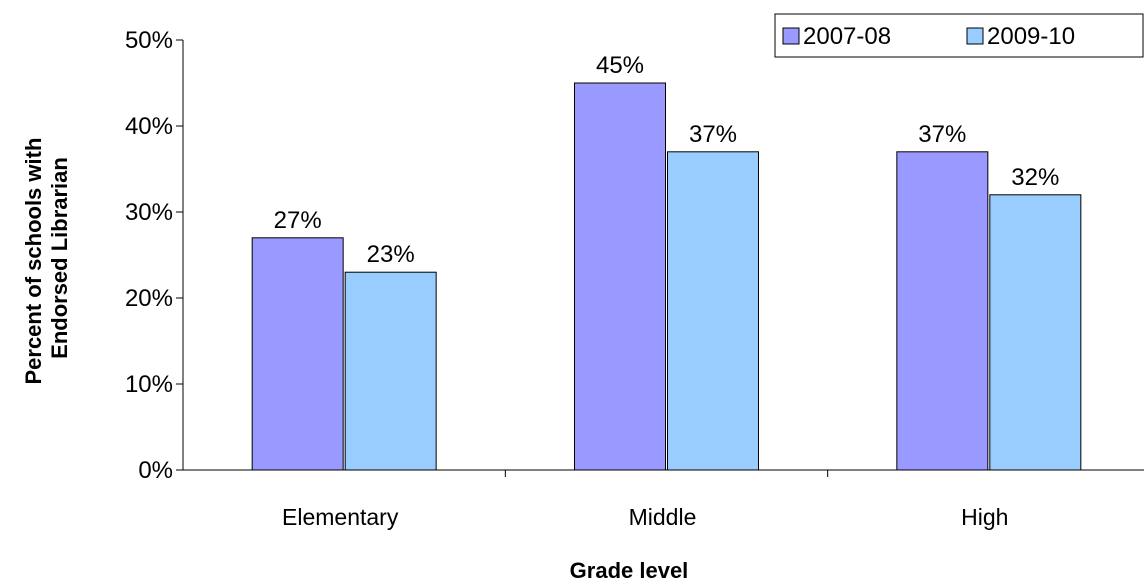  Describe the element at coordinates (984, 517) in the screenshot. I see `category-label-high: High` at that location.